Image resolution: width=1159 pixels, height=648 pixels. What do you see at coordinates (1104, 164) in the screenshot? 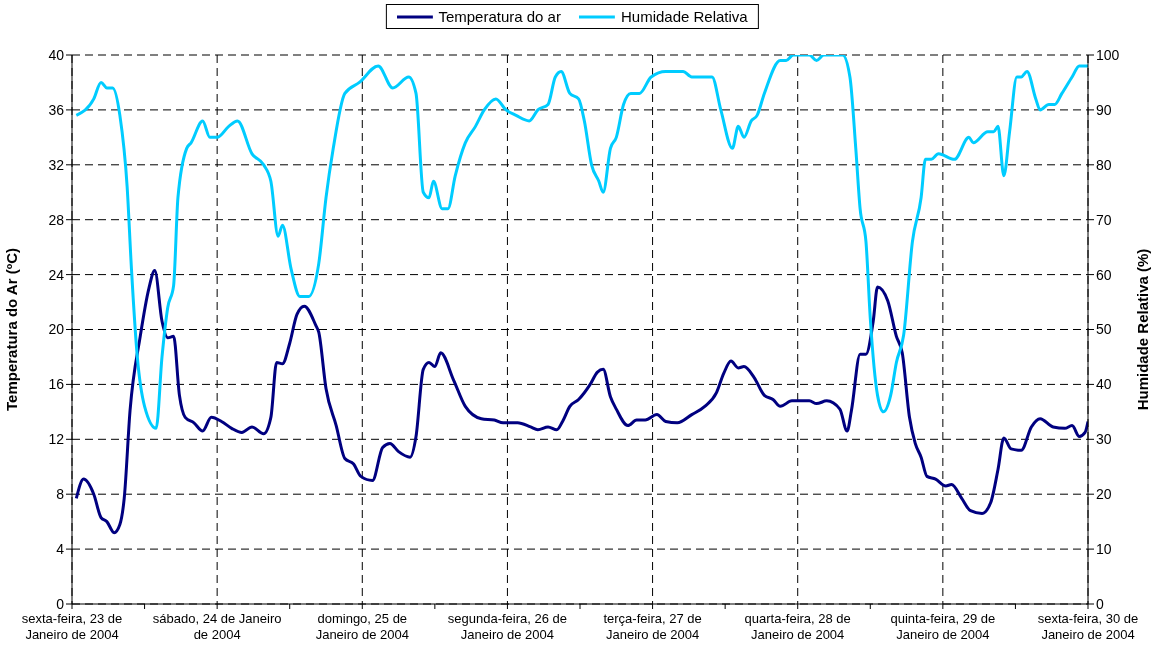
I see `y2-tick-label: 80` at bounding box center [1104, 164].